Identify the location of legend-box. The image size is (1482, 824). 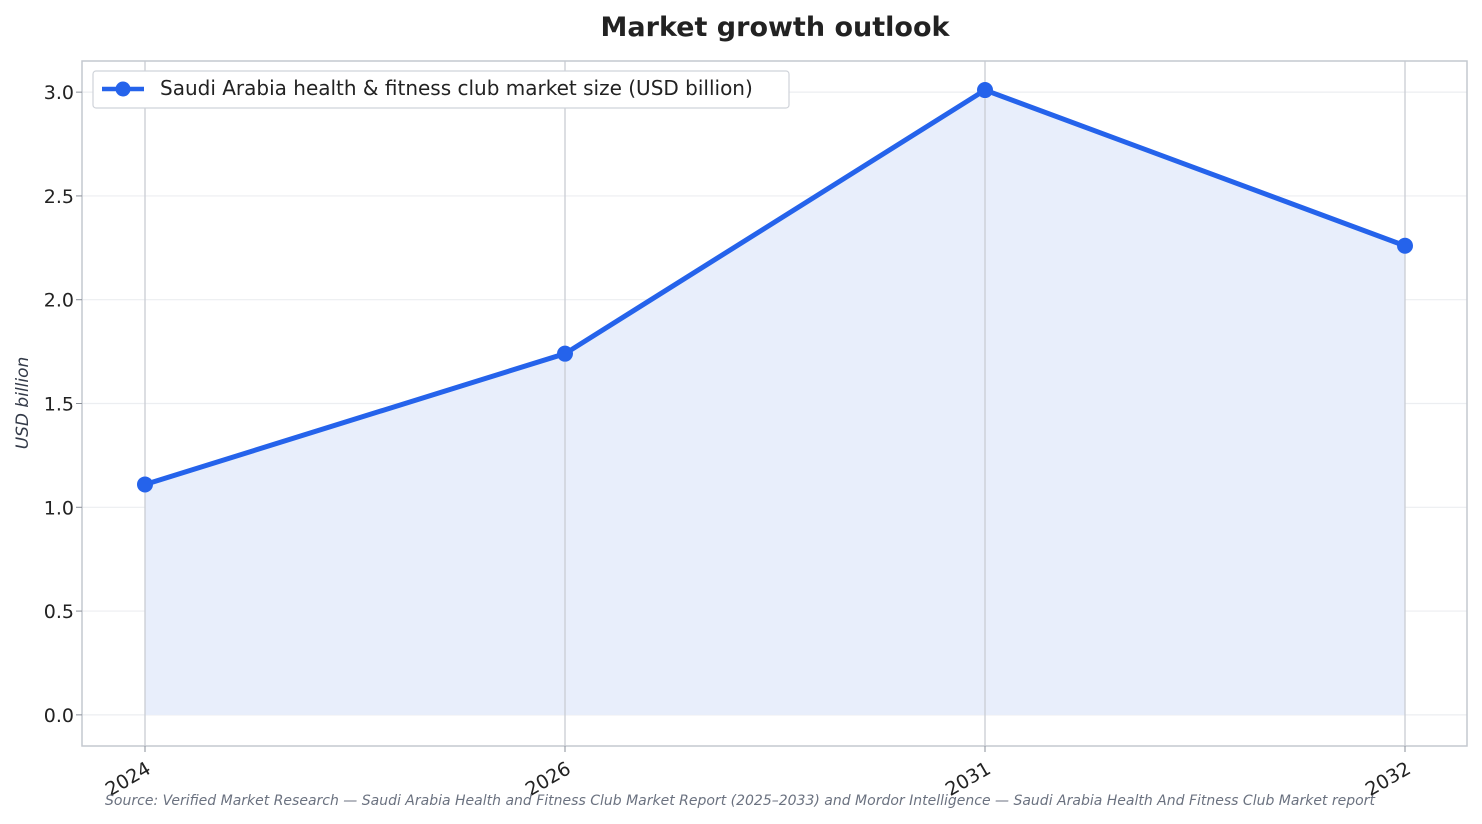
(441, 89).